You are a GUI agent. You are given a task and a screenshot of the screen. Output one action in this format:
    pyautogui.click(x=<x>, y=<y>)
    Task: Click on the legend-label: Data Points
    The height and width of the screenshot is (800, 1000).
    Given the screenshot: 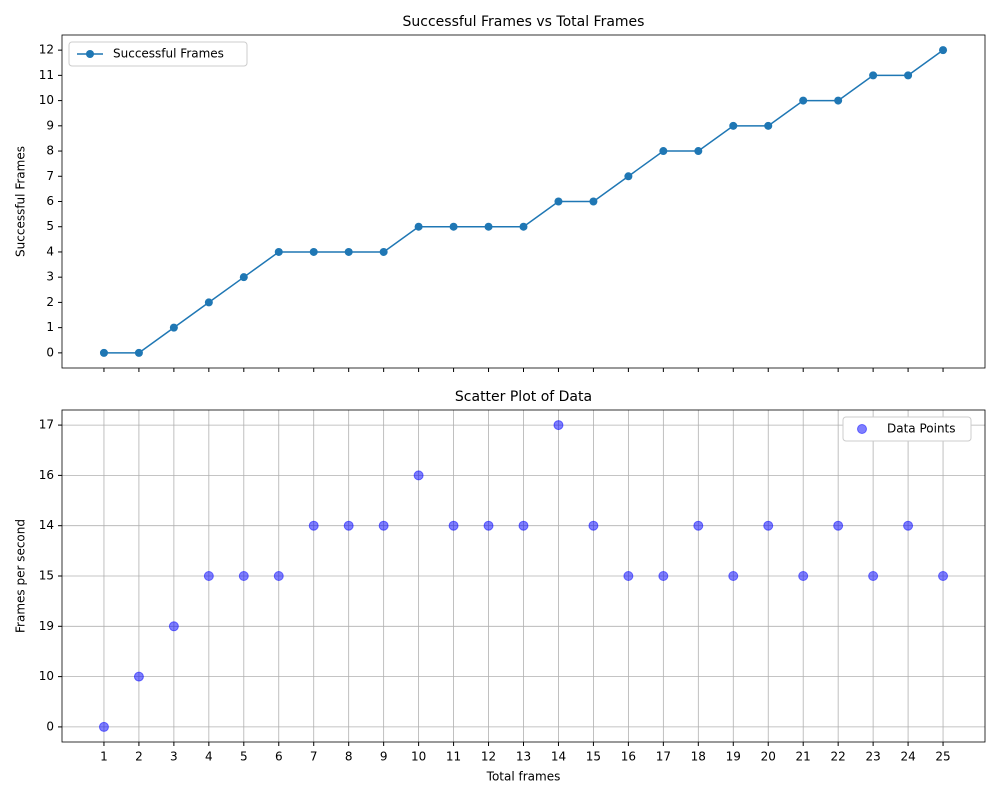 What is the action you would take?
    pyautogui.click(x=921, y=429)
    